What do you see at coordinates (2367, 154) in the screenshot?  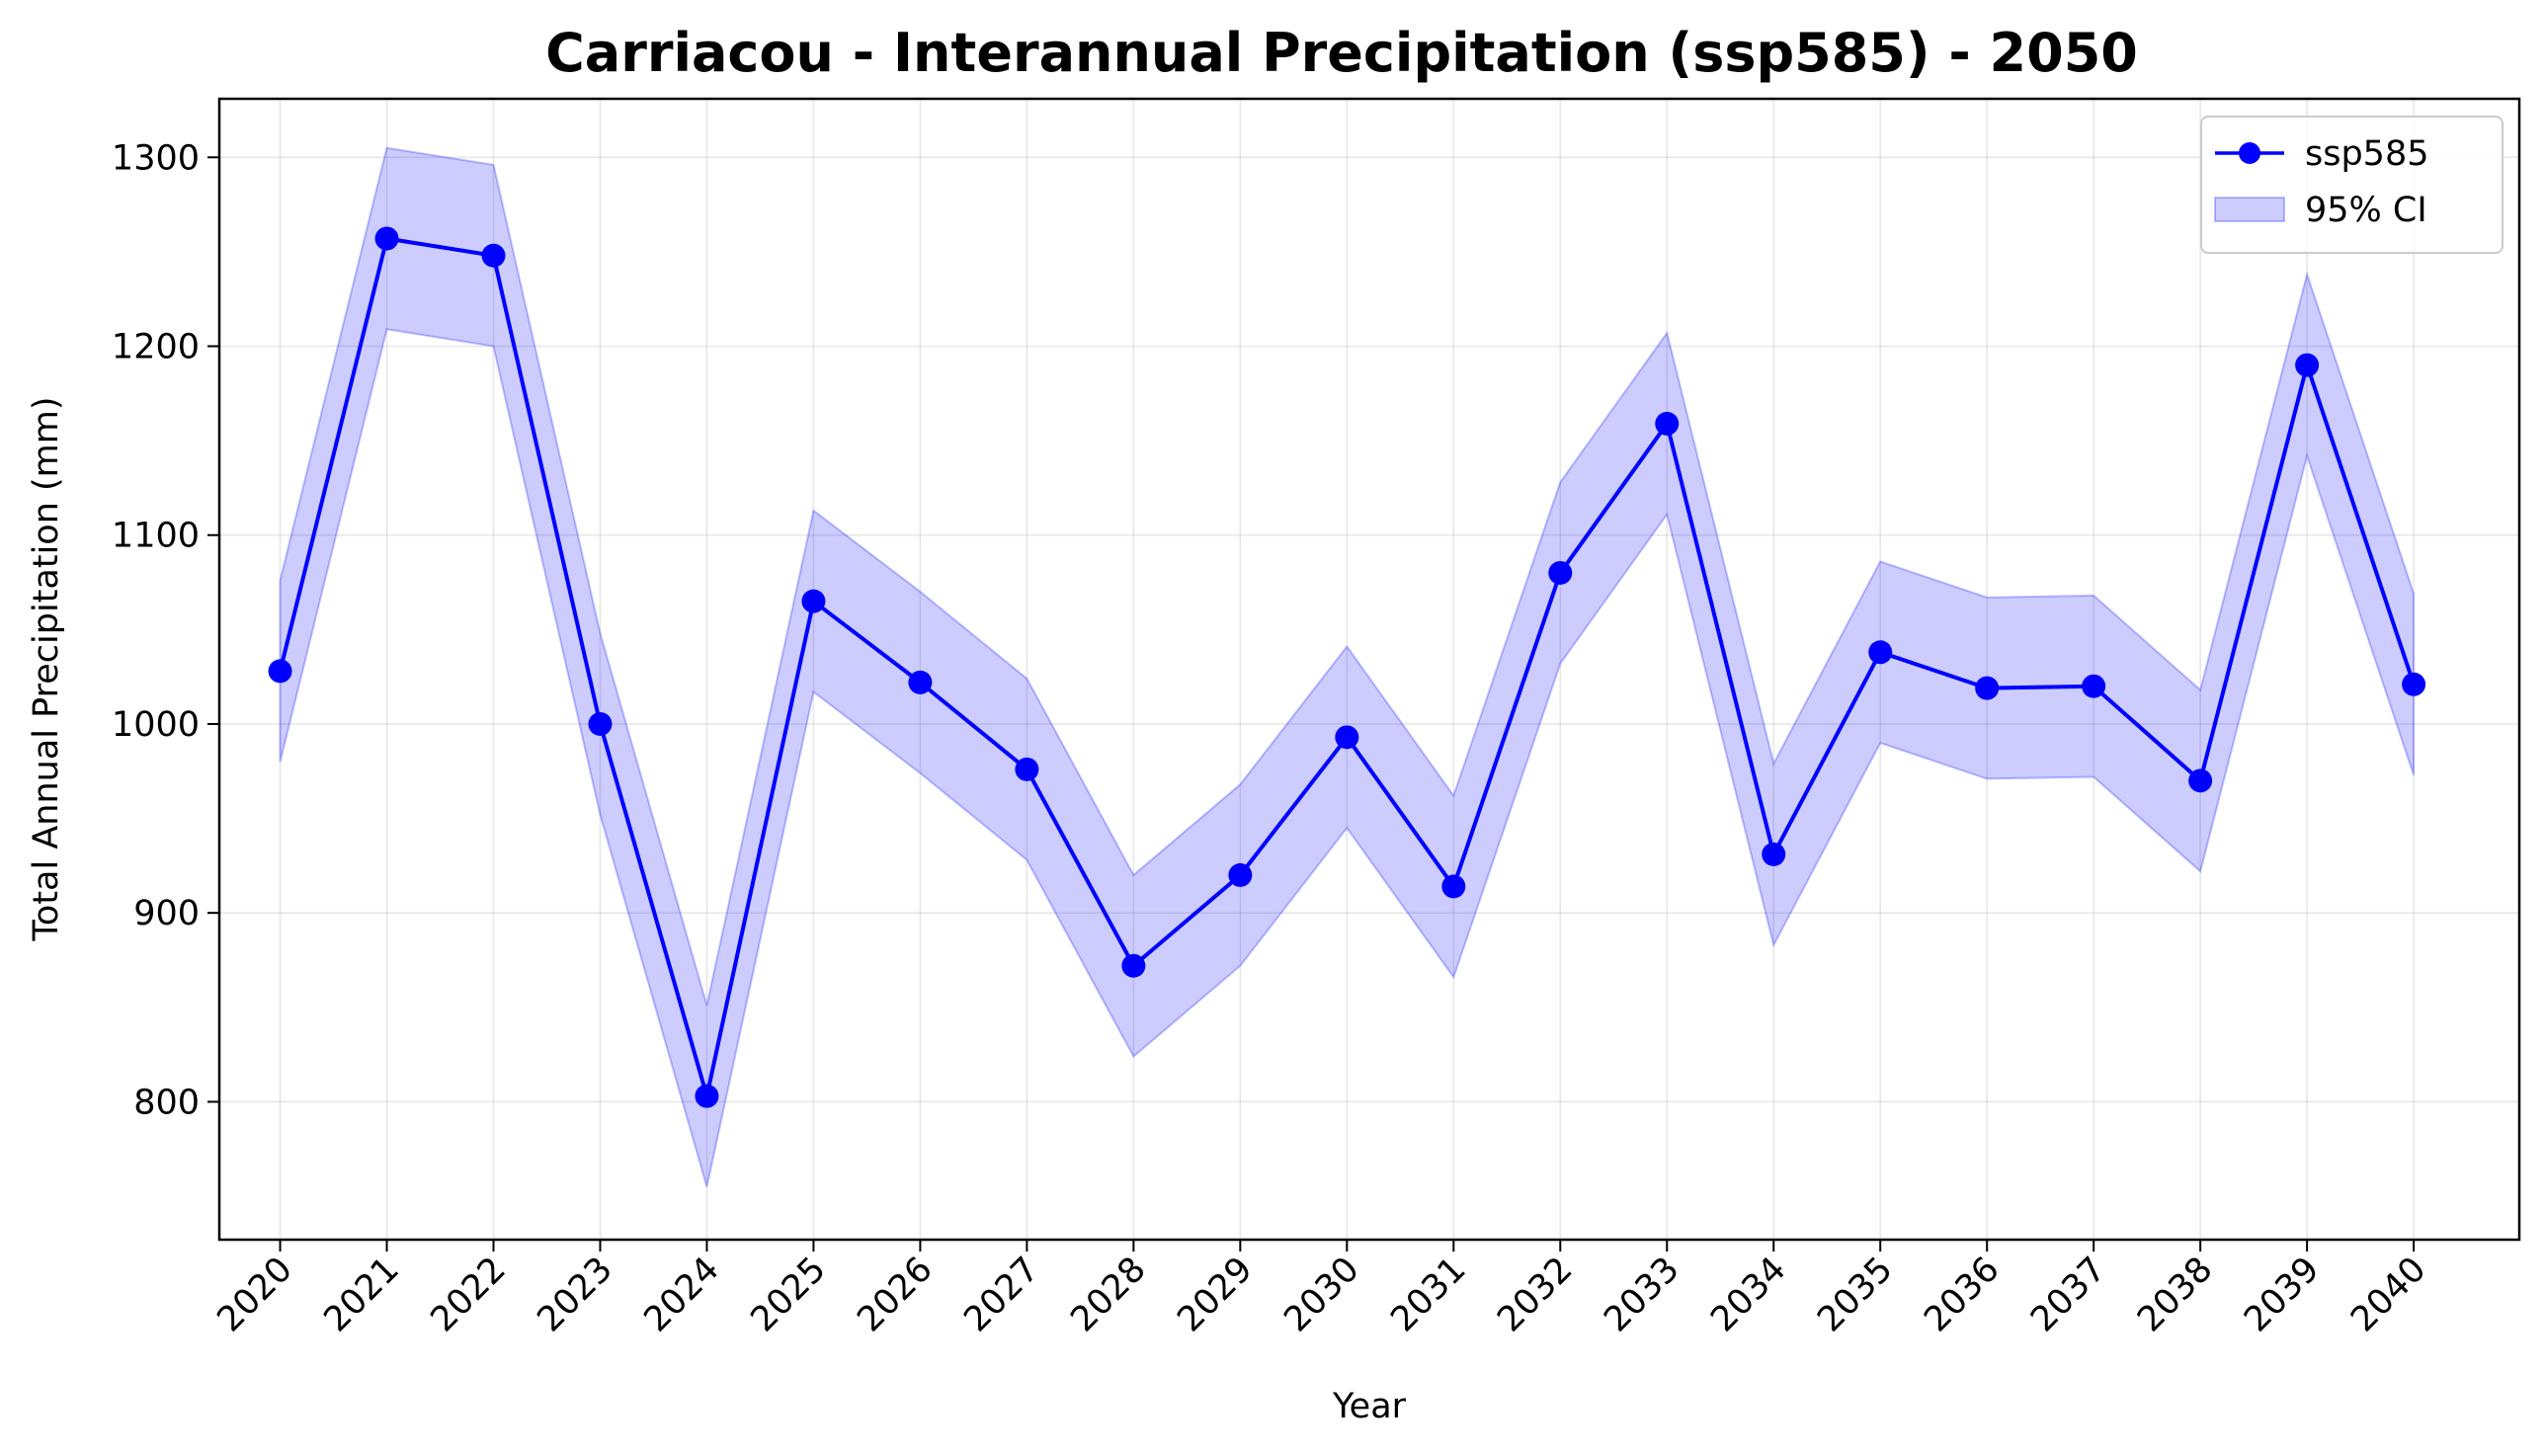 I see `legend-label-ssp585: ssp585` at bounding box center [2367, 154].